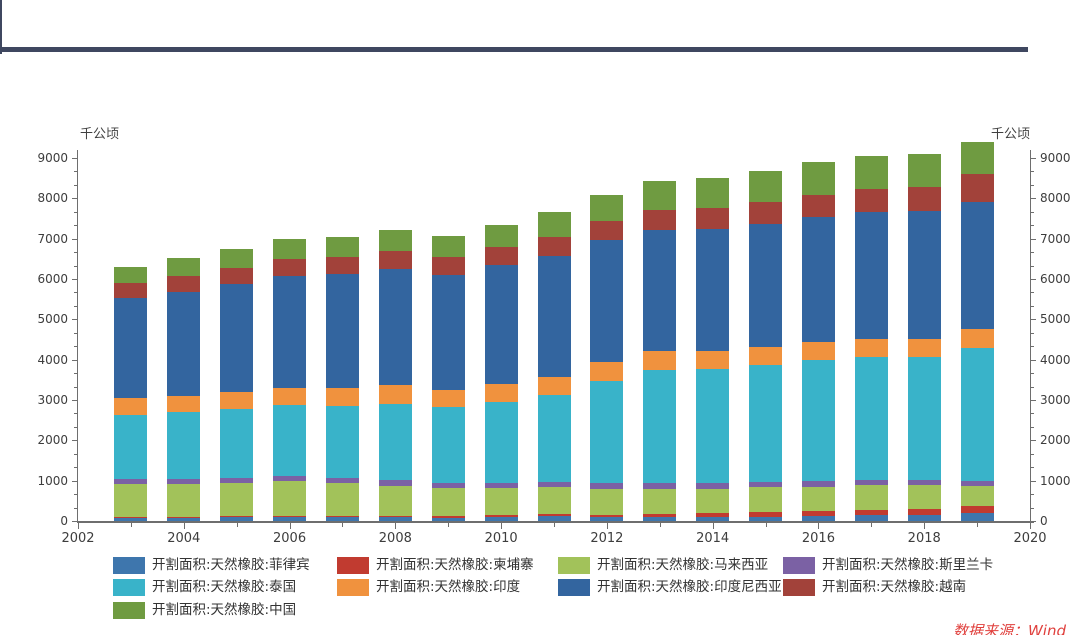 The width and height of the screenshot is (1080, 635). I want to click on y-axis-label-right: 5000, so click(1055, 319).